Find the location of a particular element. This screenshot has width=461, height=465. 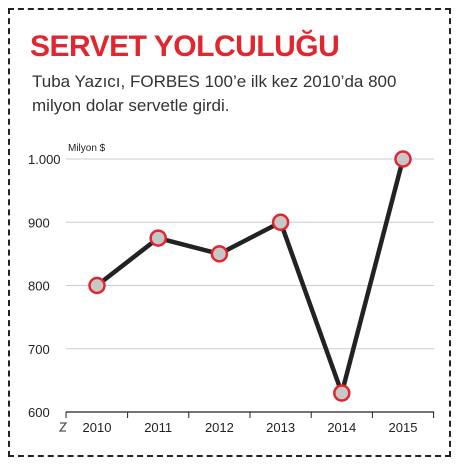

y-tick-label: 800 is located at coordinates (39, 286).